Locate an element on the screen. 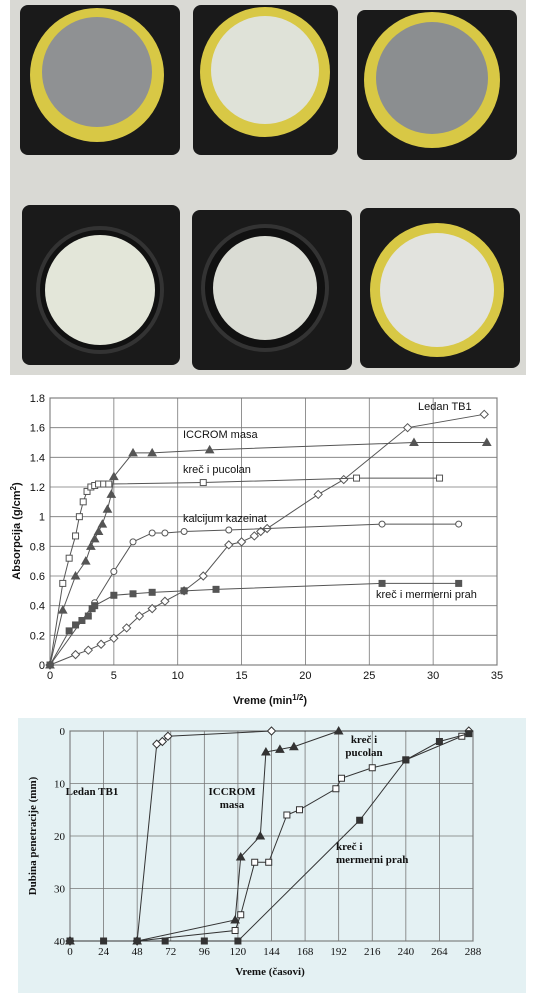 This screenshot has width=536, height=1005. x-tick-label: 72 is located at coordinates (170, 952).